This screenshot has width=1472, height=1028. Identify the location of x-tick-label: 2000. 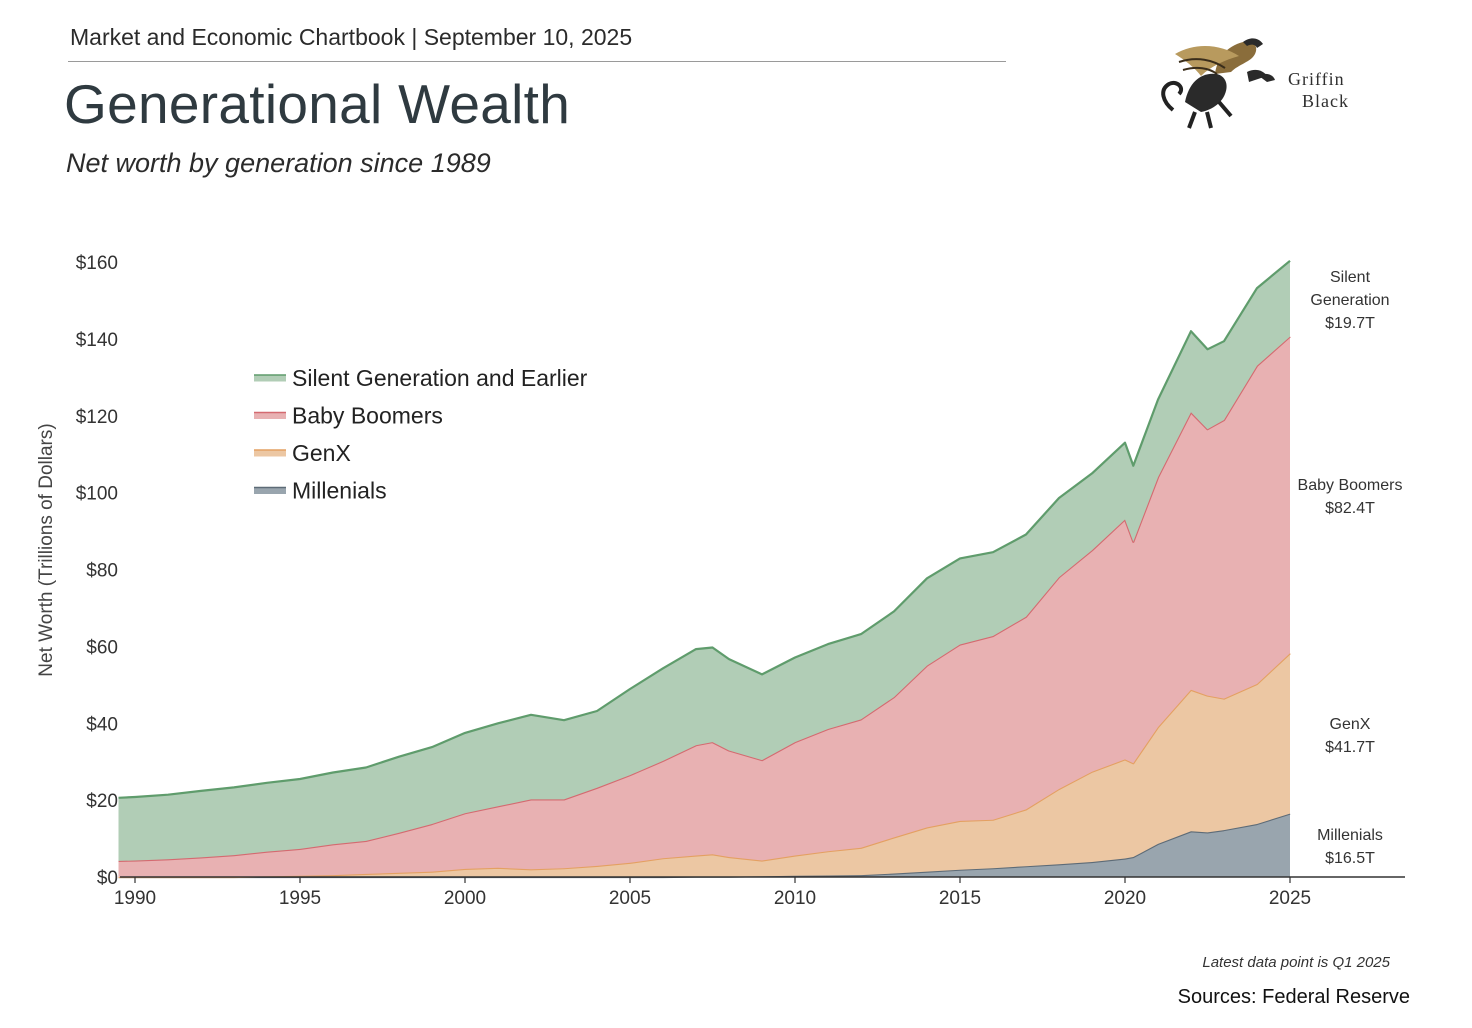
(465, 898).